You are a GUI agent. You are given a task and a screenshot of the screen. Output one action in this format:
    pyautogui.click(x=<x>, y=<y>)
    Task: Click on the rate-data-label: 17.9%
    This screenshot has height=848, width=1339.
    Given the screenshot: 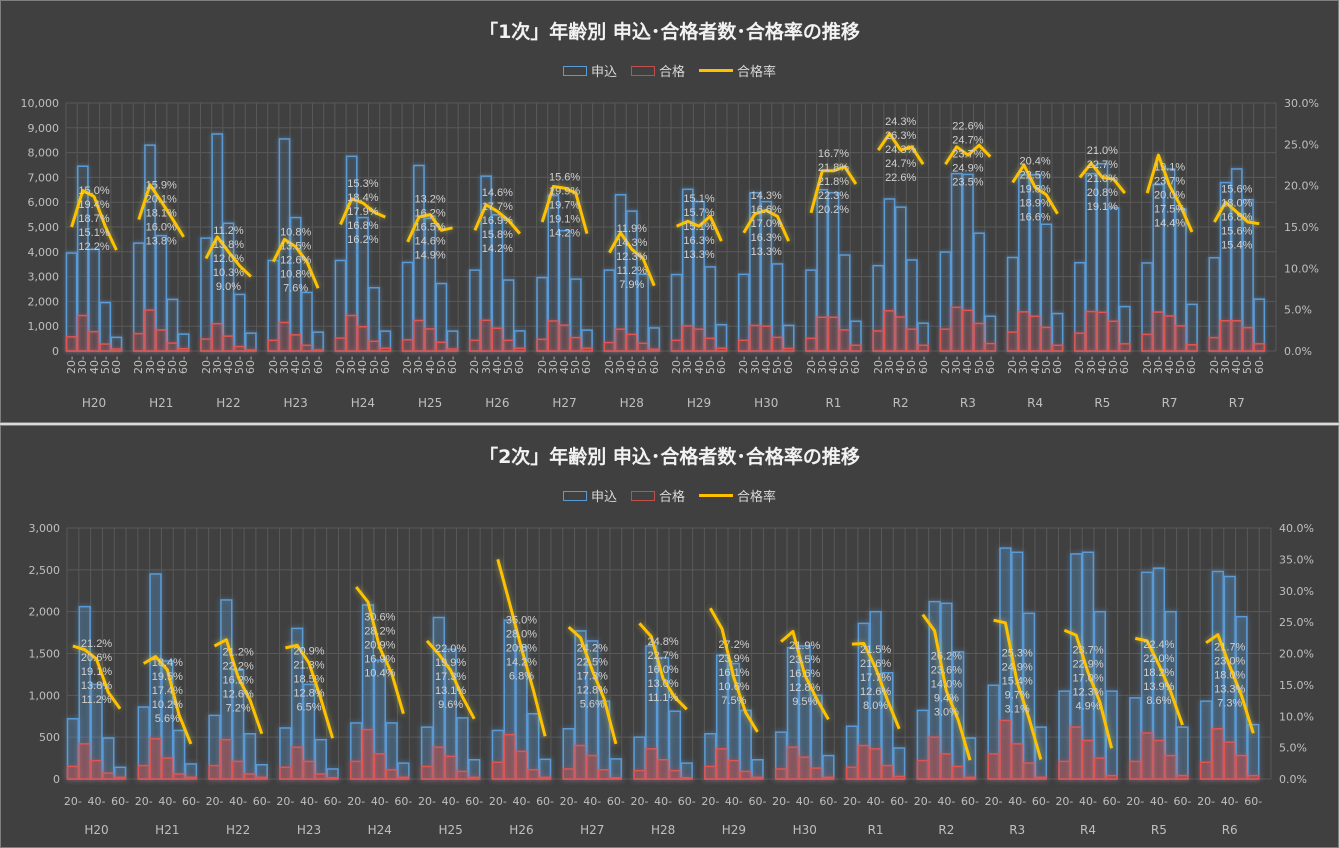 What is the action you would take?
    pyautogui.click(x=362, y=212)
    